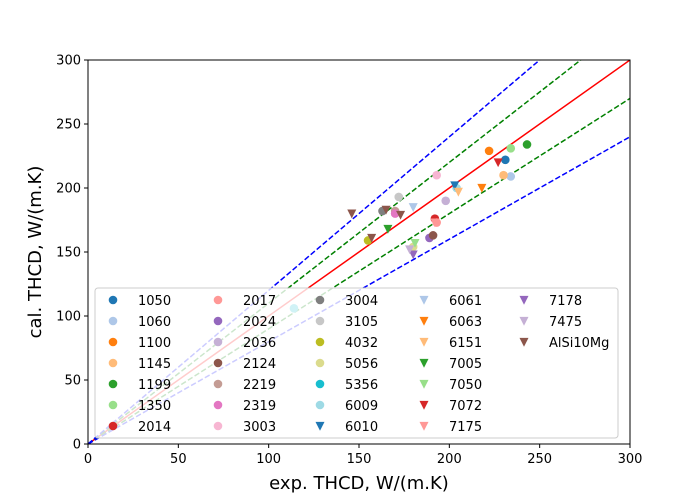  I want to click on legend-label: 6151, so click(465, 343).